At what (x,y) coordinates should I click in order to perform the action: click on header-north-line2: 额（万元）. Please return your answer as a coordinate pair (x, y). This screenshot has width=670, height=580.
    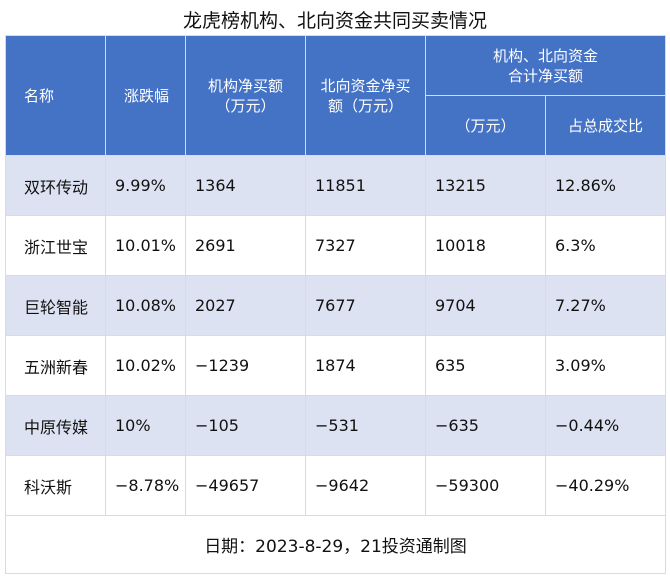
    Looking at the image, I should click on (365, 105).